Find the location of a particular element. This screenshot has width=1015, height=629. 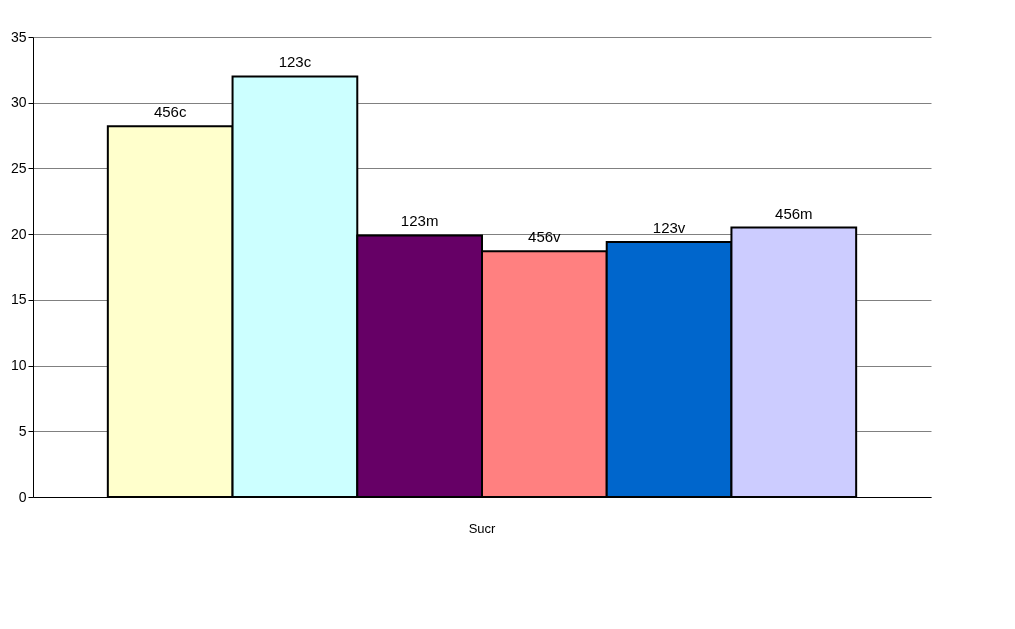

y-tick-label: 15 is located at coordinates (18, 299).